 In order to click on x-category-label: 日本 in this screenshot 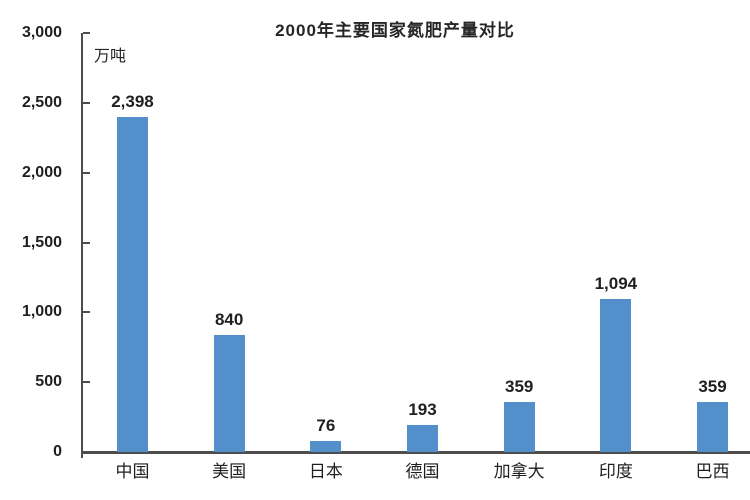, I will do `click(325, 471)`.